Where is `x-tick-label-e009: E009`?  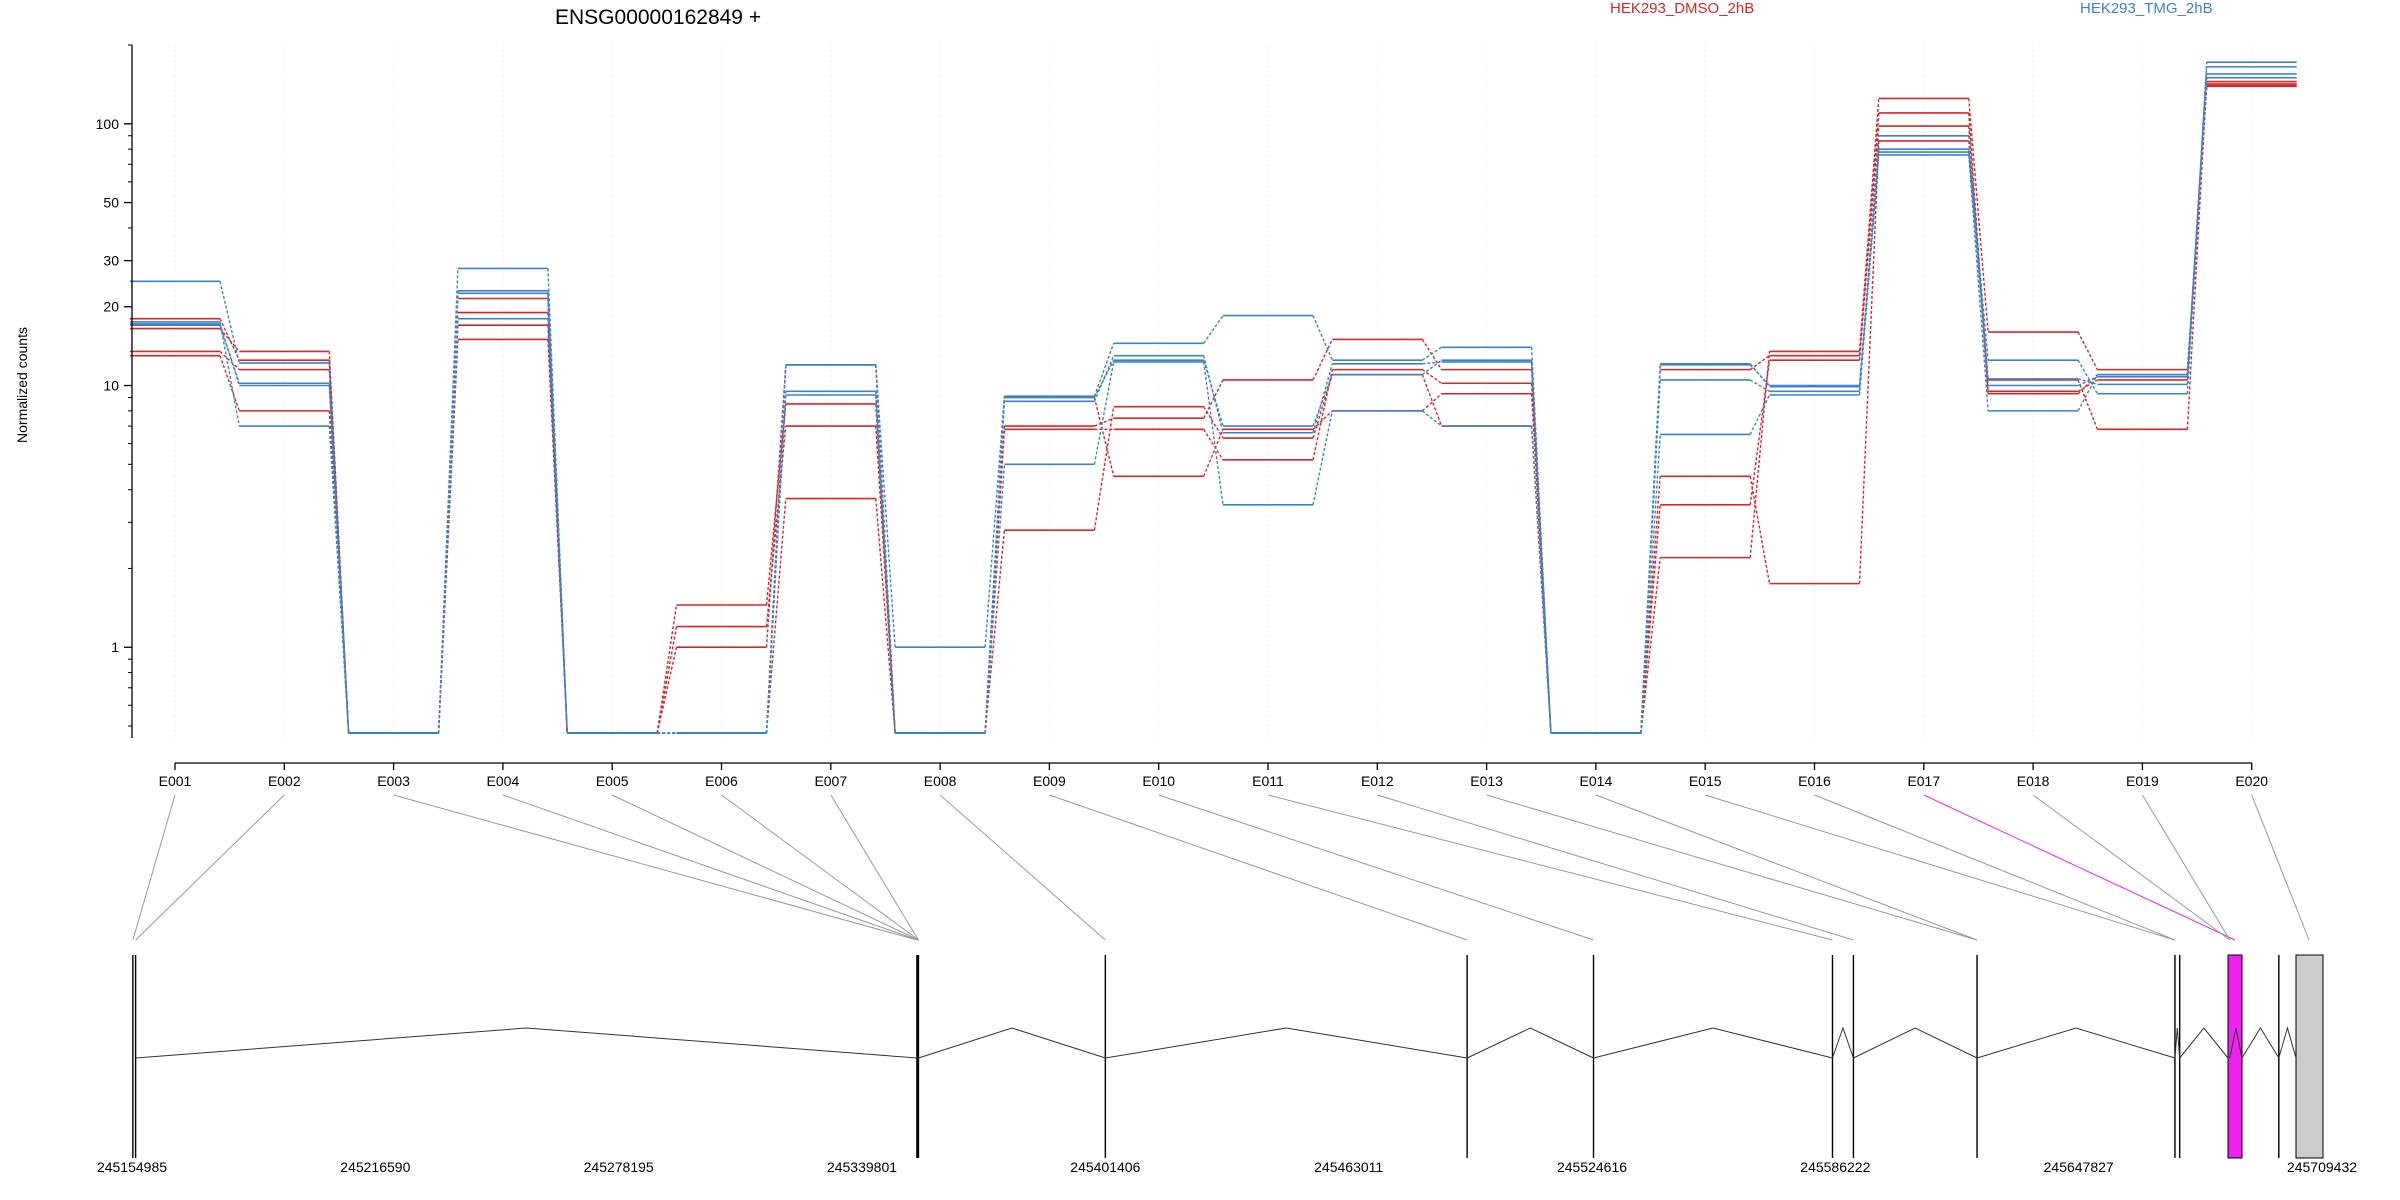 x-tick-label-e009: E009 is located at coordinates (1049, 781).